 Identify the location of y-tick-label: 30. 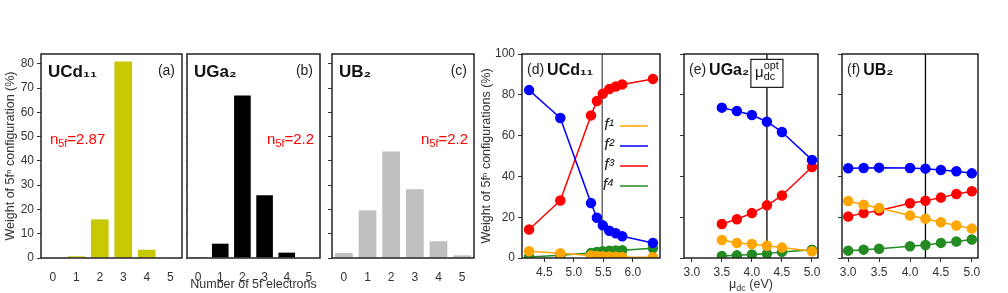
(27, 184).